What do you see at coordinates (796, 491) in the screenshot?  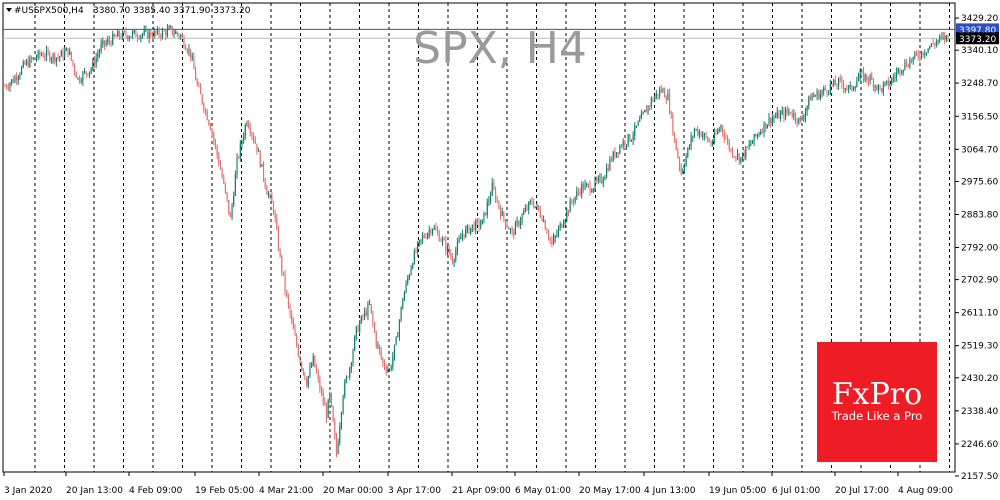 I see `x-tick-label-12: 6 Jul 01:00` at bounding box center [796, 491].